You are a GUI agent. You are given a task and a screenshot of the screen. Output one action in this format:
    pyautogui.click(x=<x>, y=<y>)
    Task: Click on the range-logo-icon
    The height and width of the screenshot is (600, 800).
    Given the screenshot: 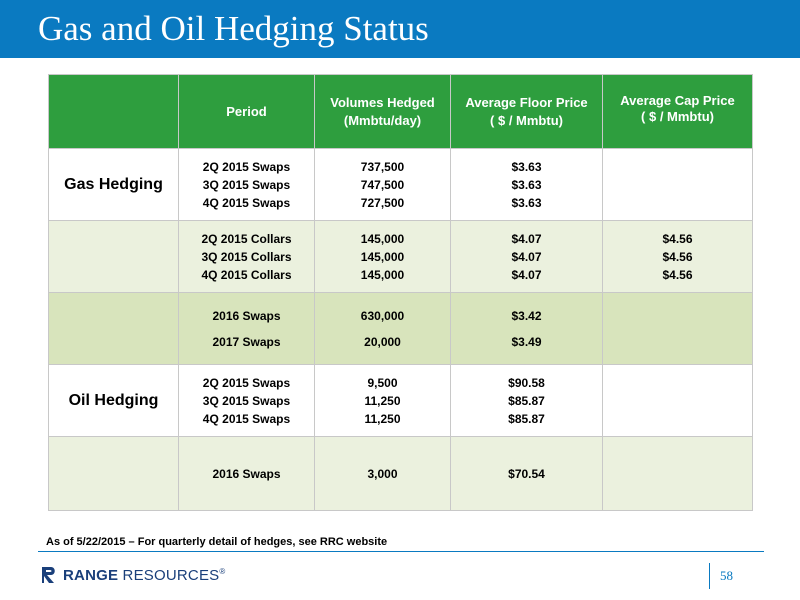 What is the action you would take?
    pyautogui.click(x=48, y=575)
    